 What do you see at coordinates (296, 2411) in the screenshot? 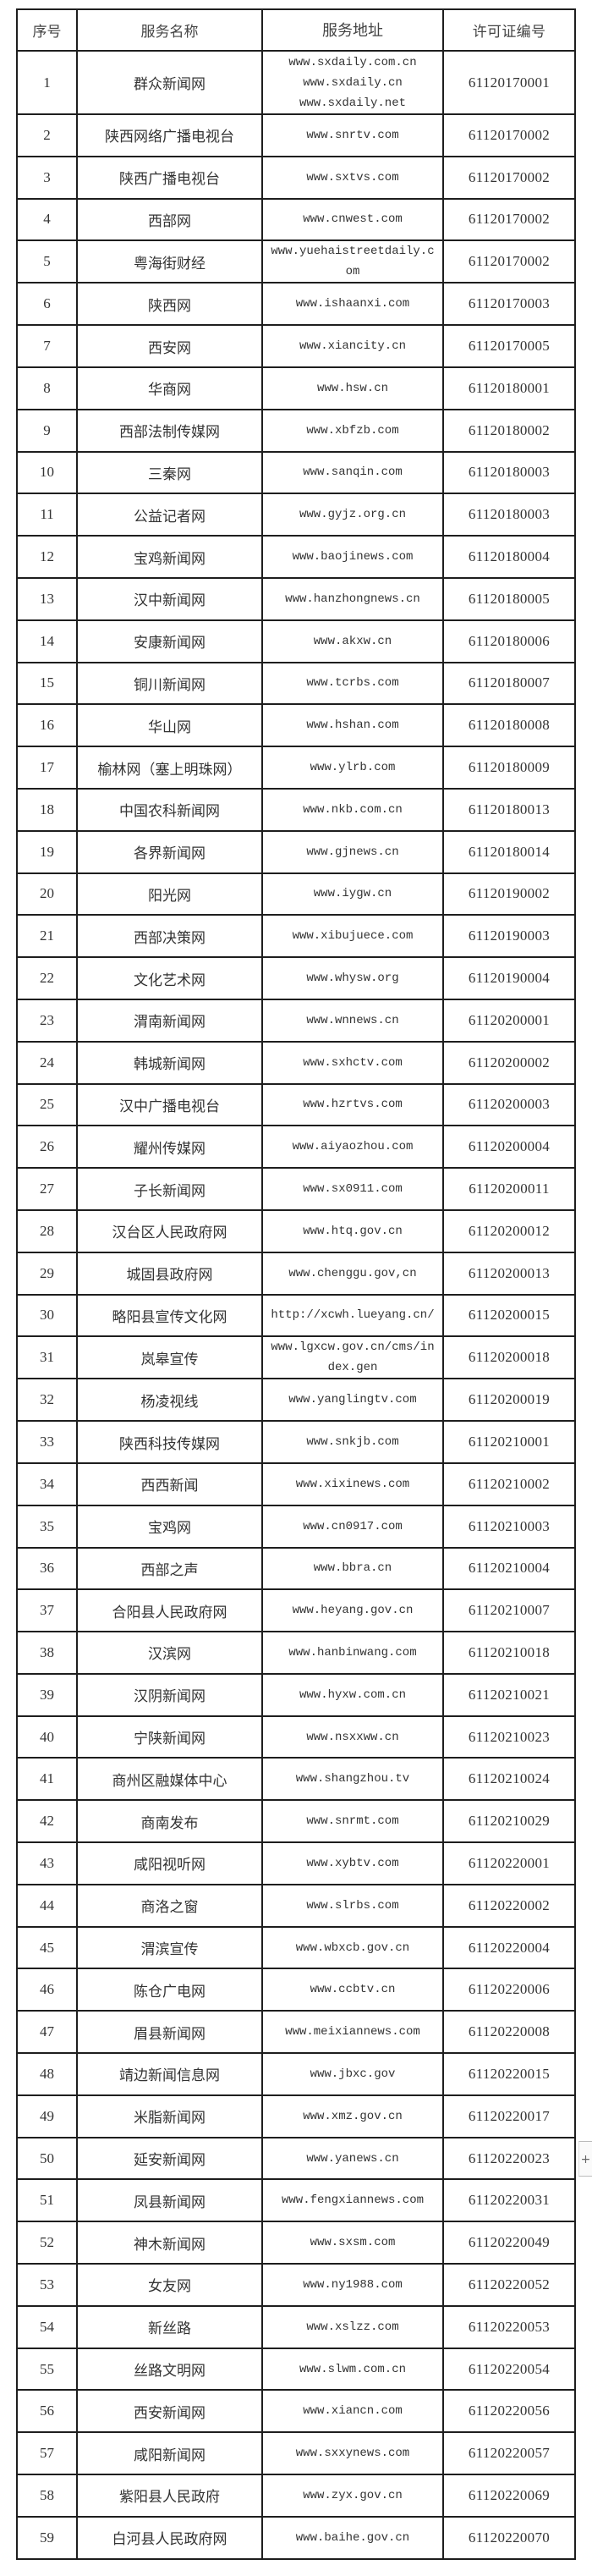
I see `table-row: 56 西安新闻网 www.xiancn.com 61120220056` at bounding box center [296, 2411].